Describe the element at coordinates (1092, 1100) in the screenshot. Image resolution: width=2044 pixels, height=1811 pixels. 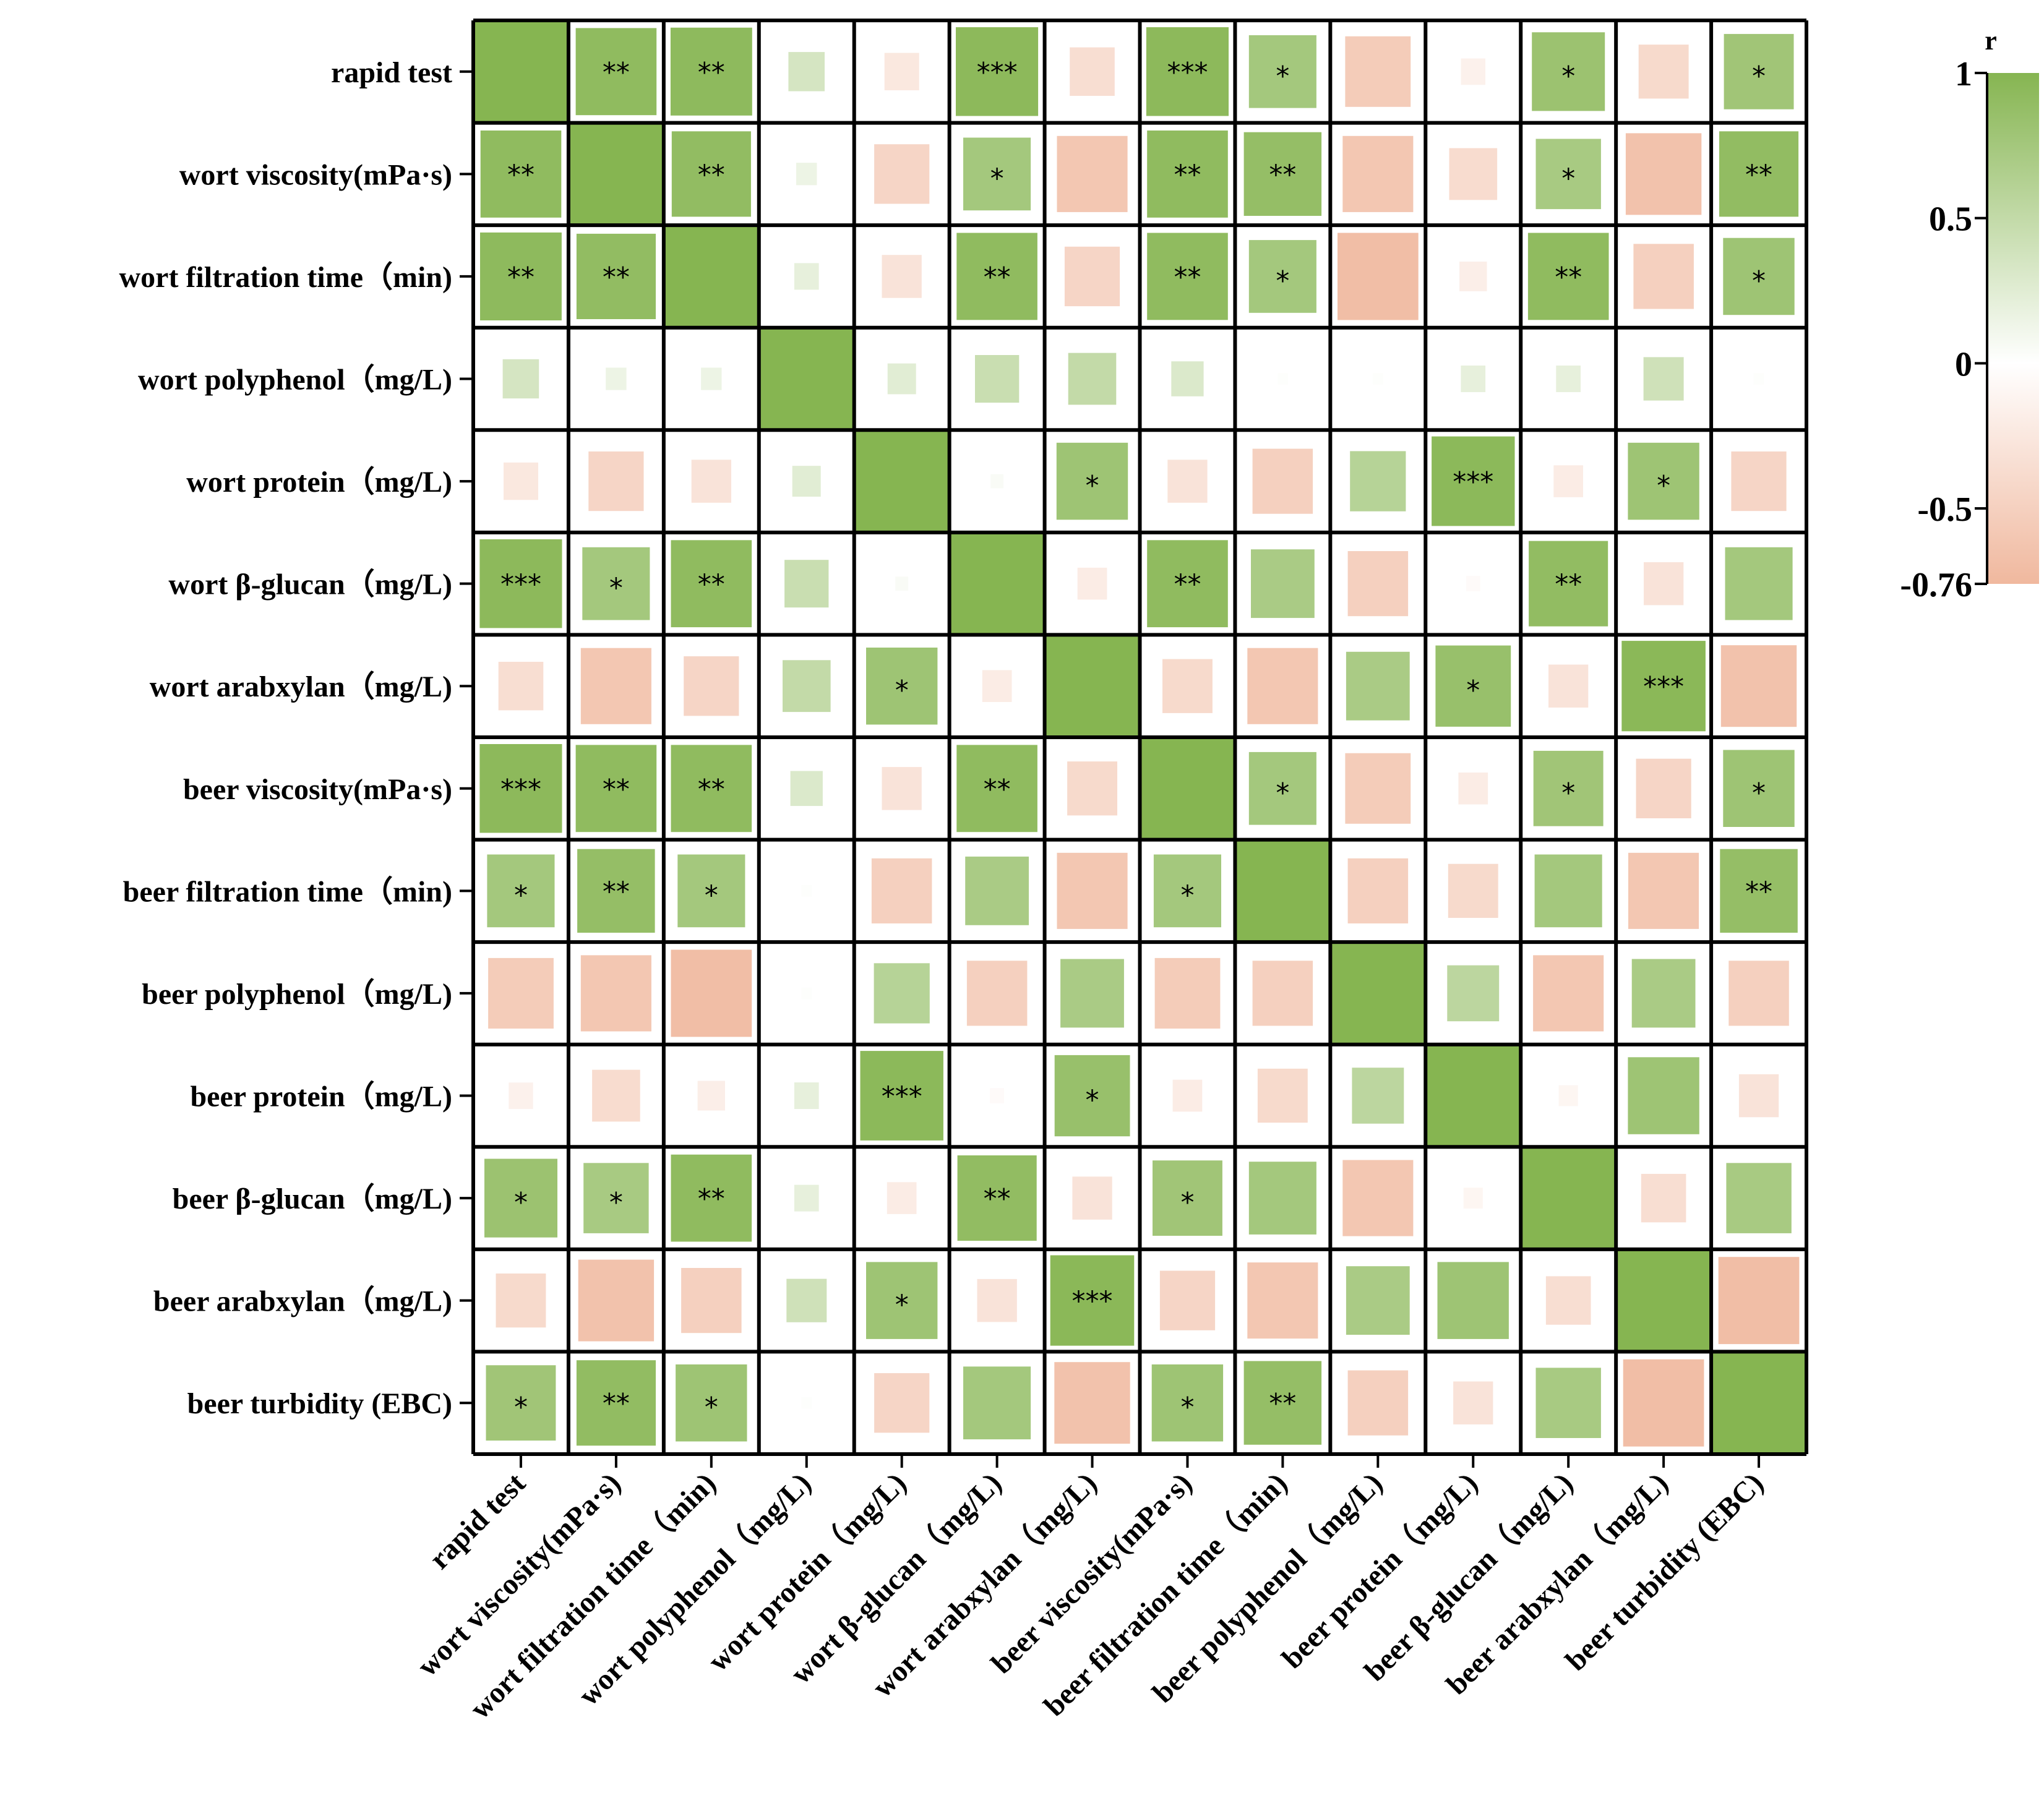
I see `significance-r10-c6: *` at that location.